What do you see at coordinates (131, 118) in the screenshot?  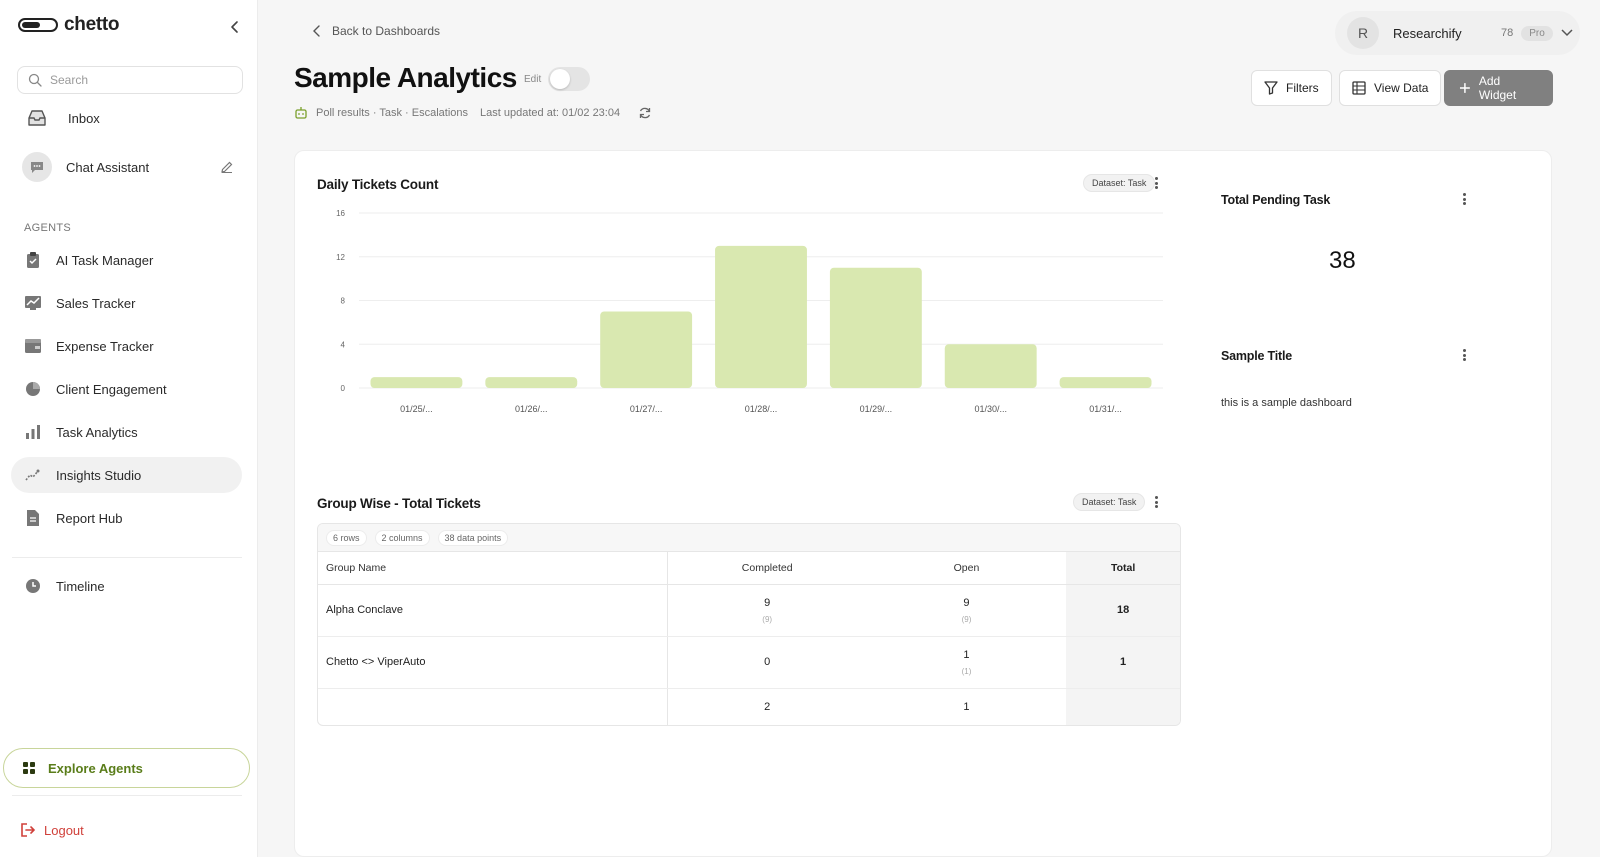 I see `sidebar-item-inbox: Inbox` at bounding box center [131, 118].